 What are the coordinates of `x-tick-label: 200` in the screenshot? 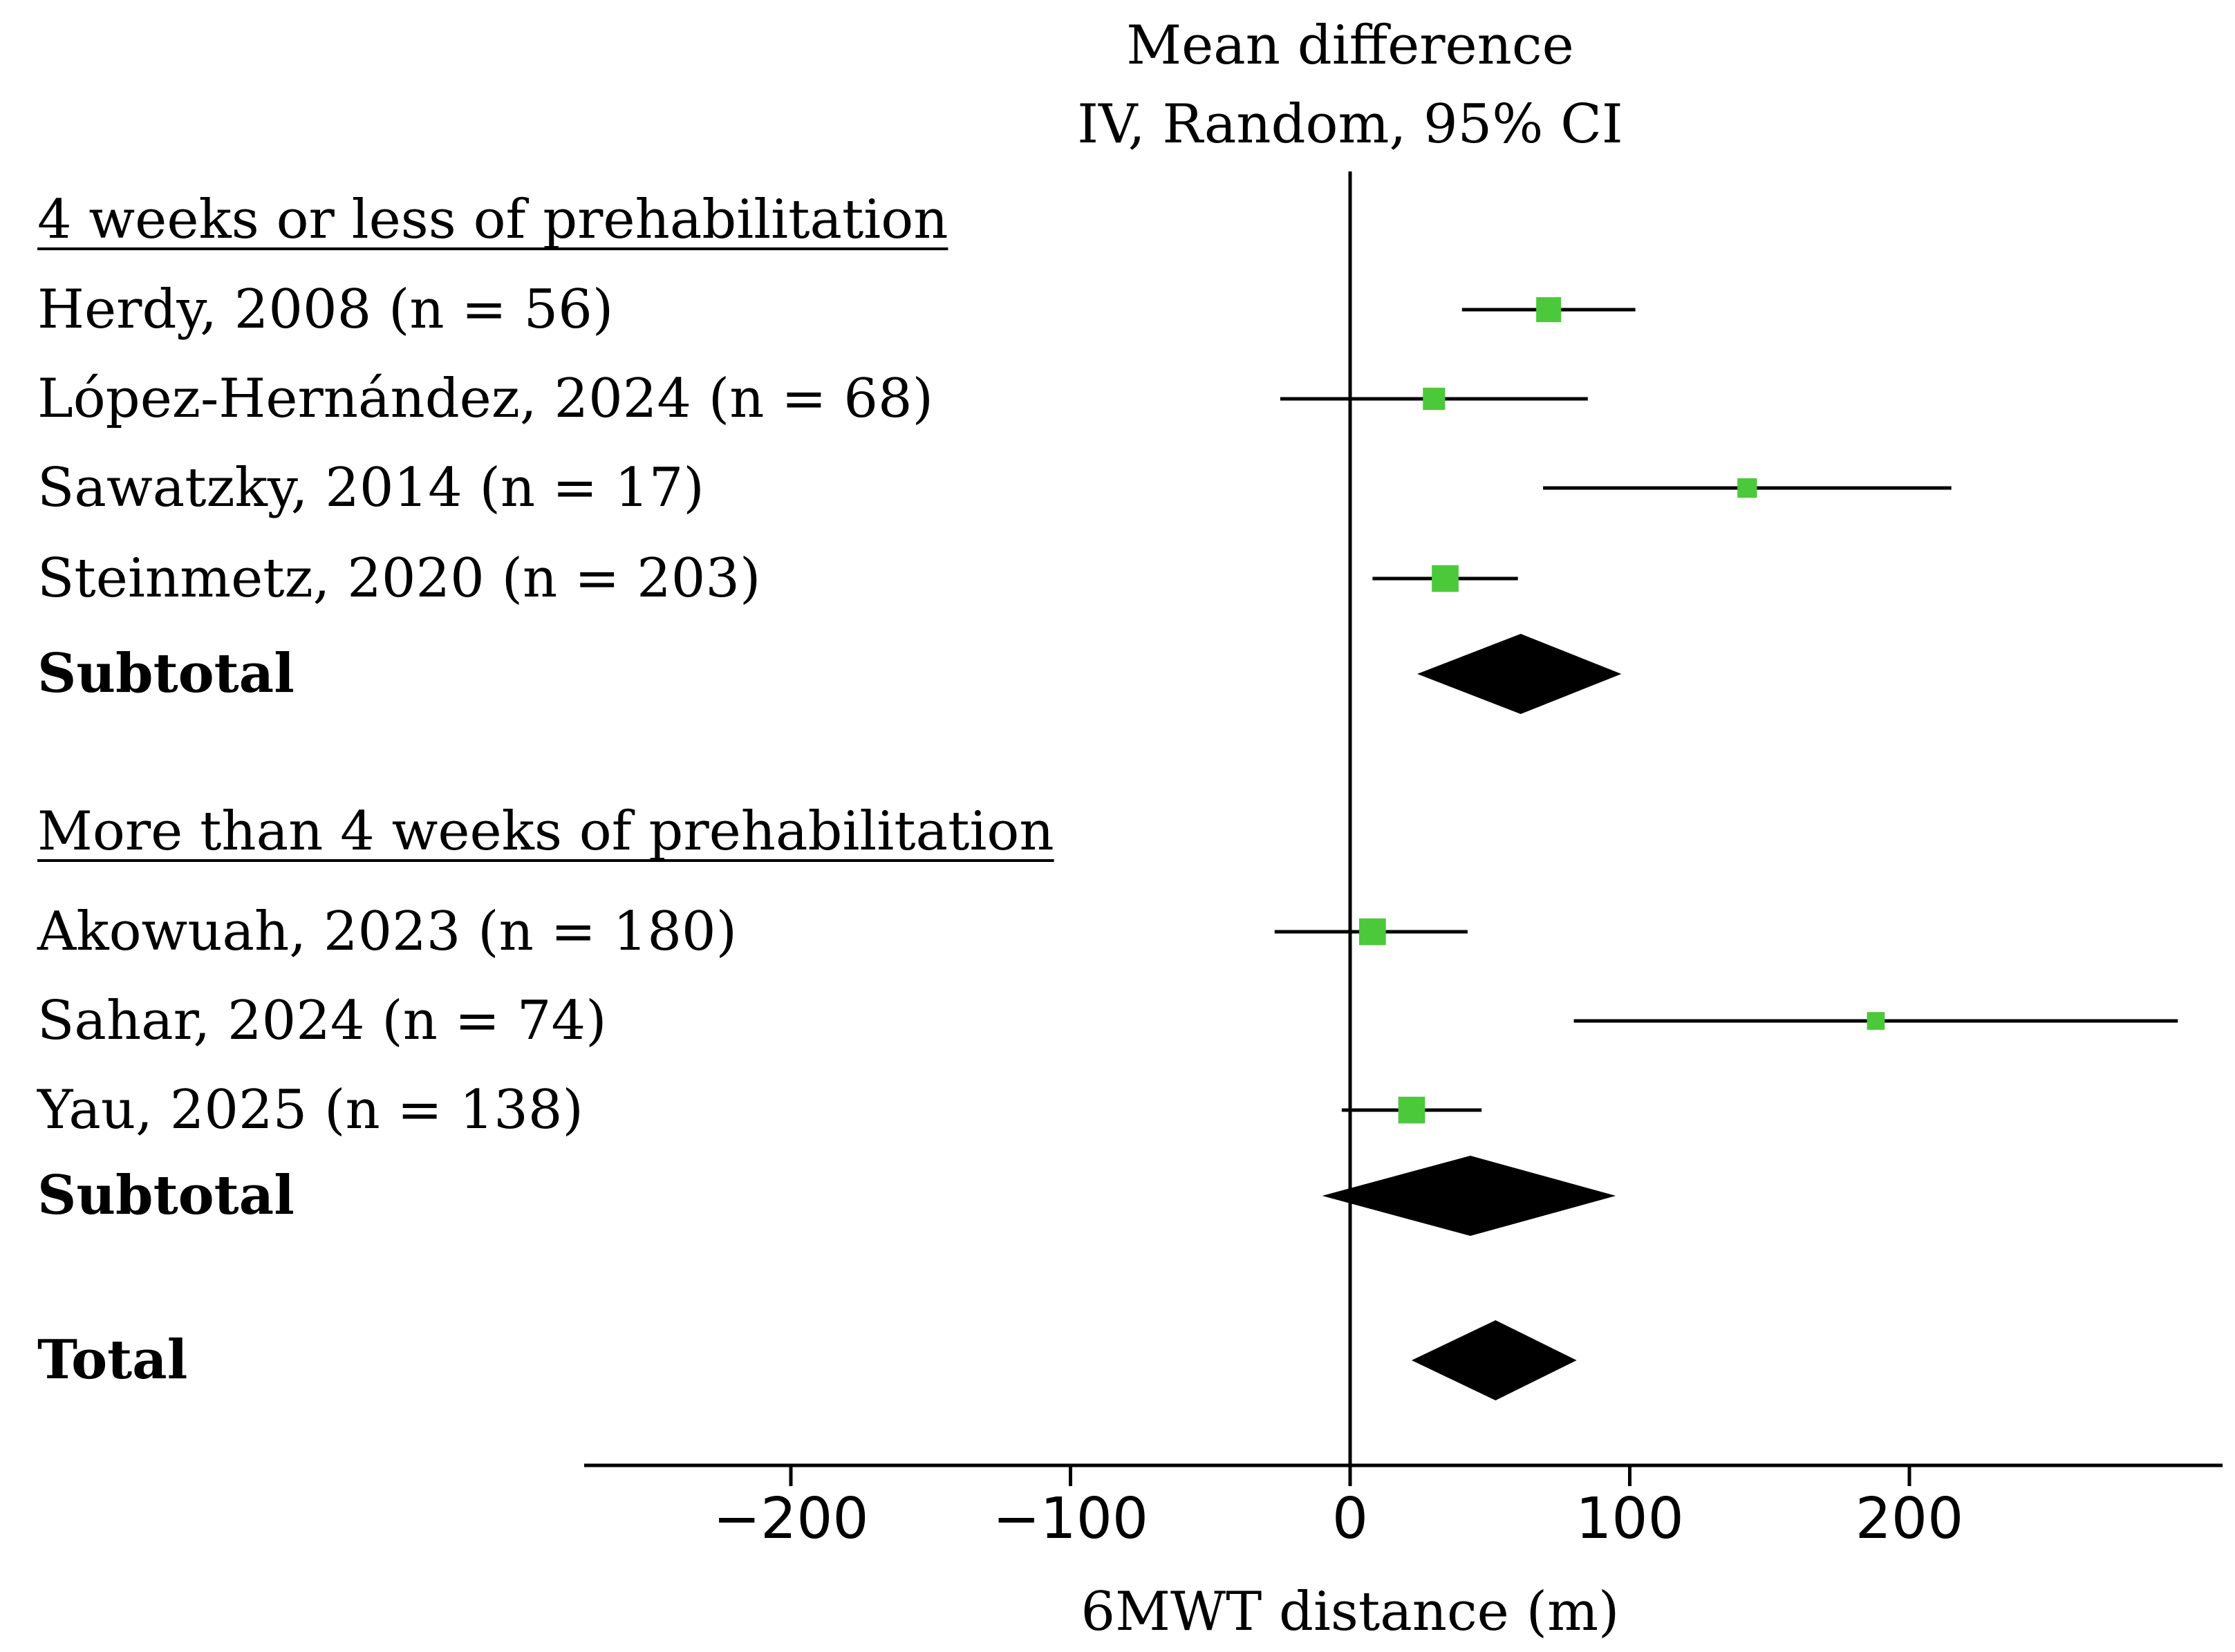 It's located at (1910, 1519).